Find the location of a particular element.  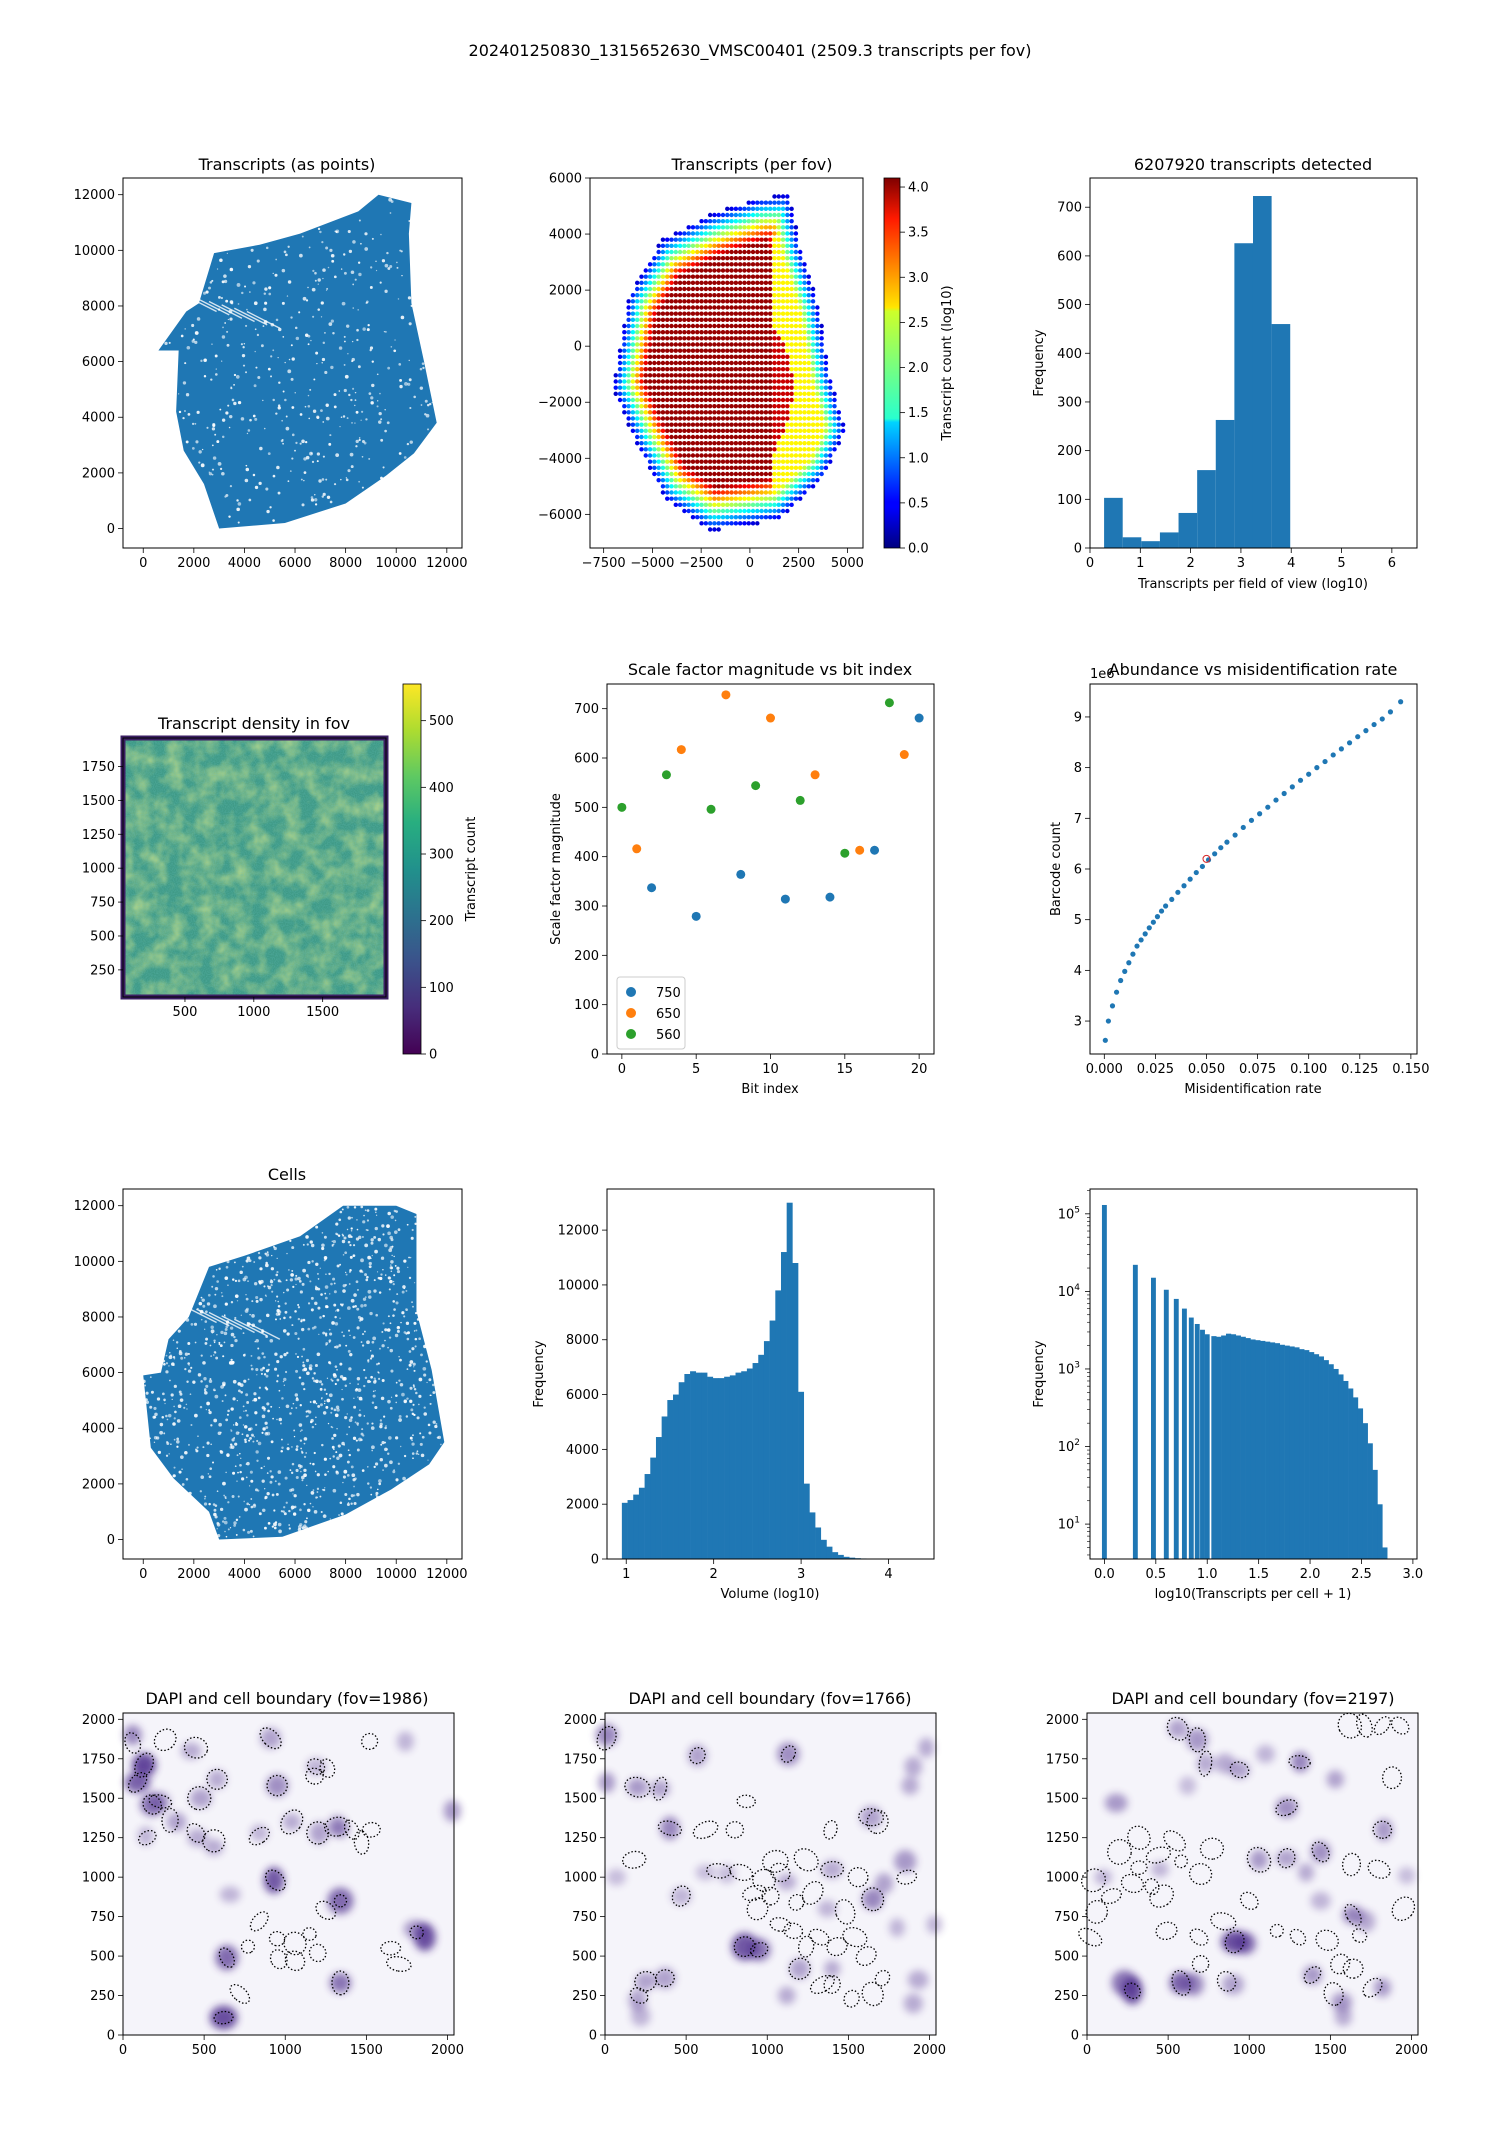

hist-bar is located at coordinates (1150, 544).